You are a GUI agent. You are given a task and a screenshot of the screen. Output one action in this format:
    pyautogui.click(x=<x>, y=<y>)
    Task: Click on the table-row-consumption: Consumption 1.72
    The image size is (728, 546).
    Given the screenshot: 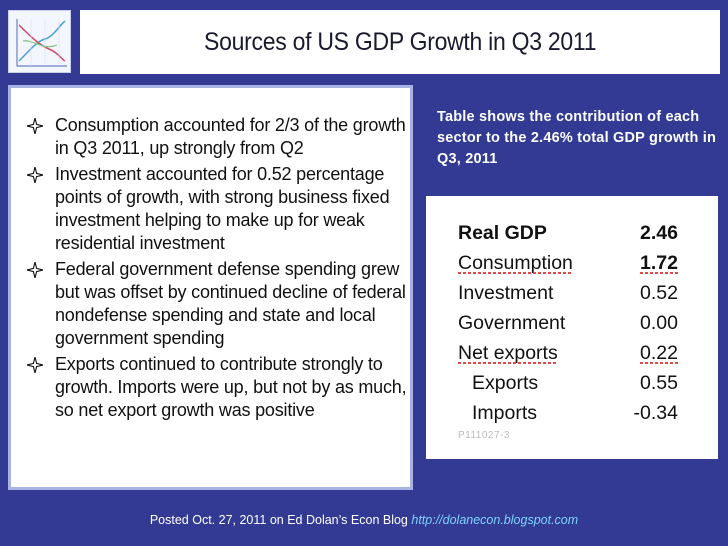 What is the action you would take?
    pyautogui.click(x=568, y=265)
    